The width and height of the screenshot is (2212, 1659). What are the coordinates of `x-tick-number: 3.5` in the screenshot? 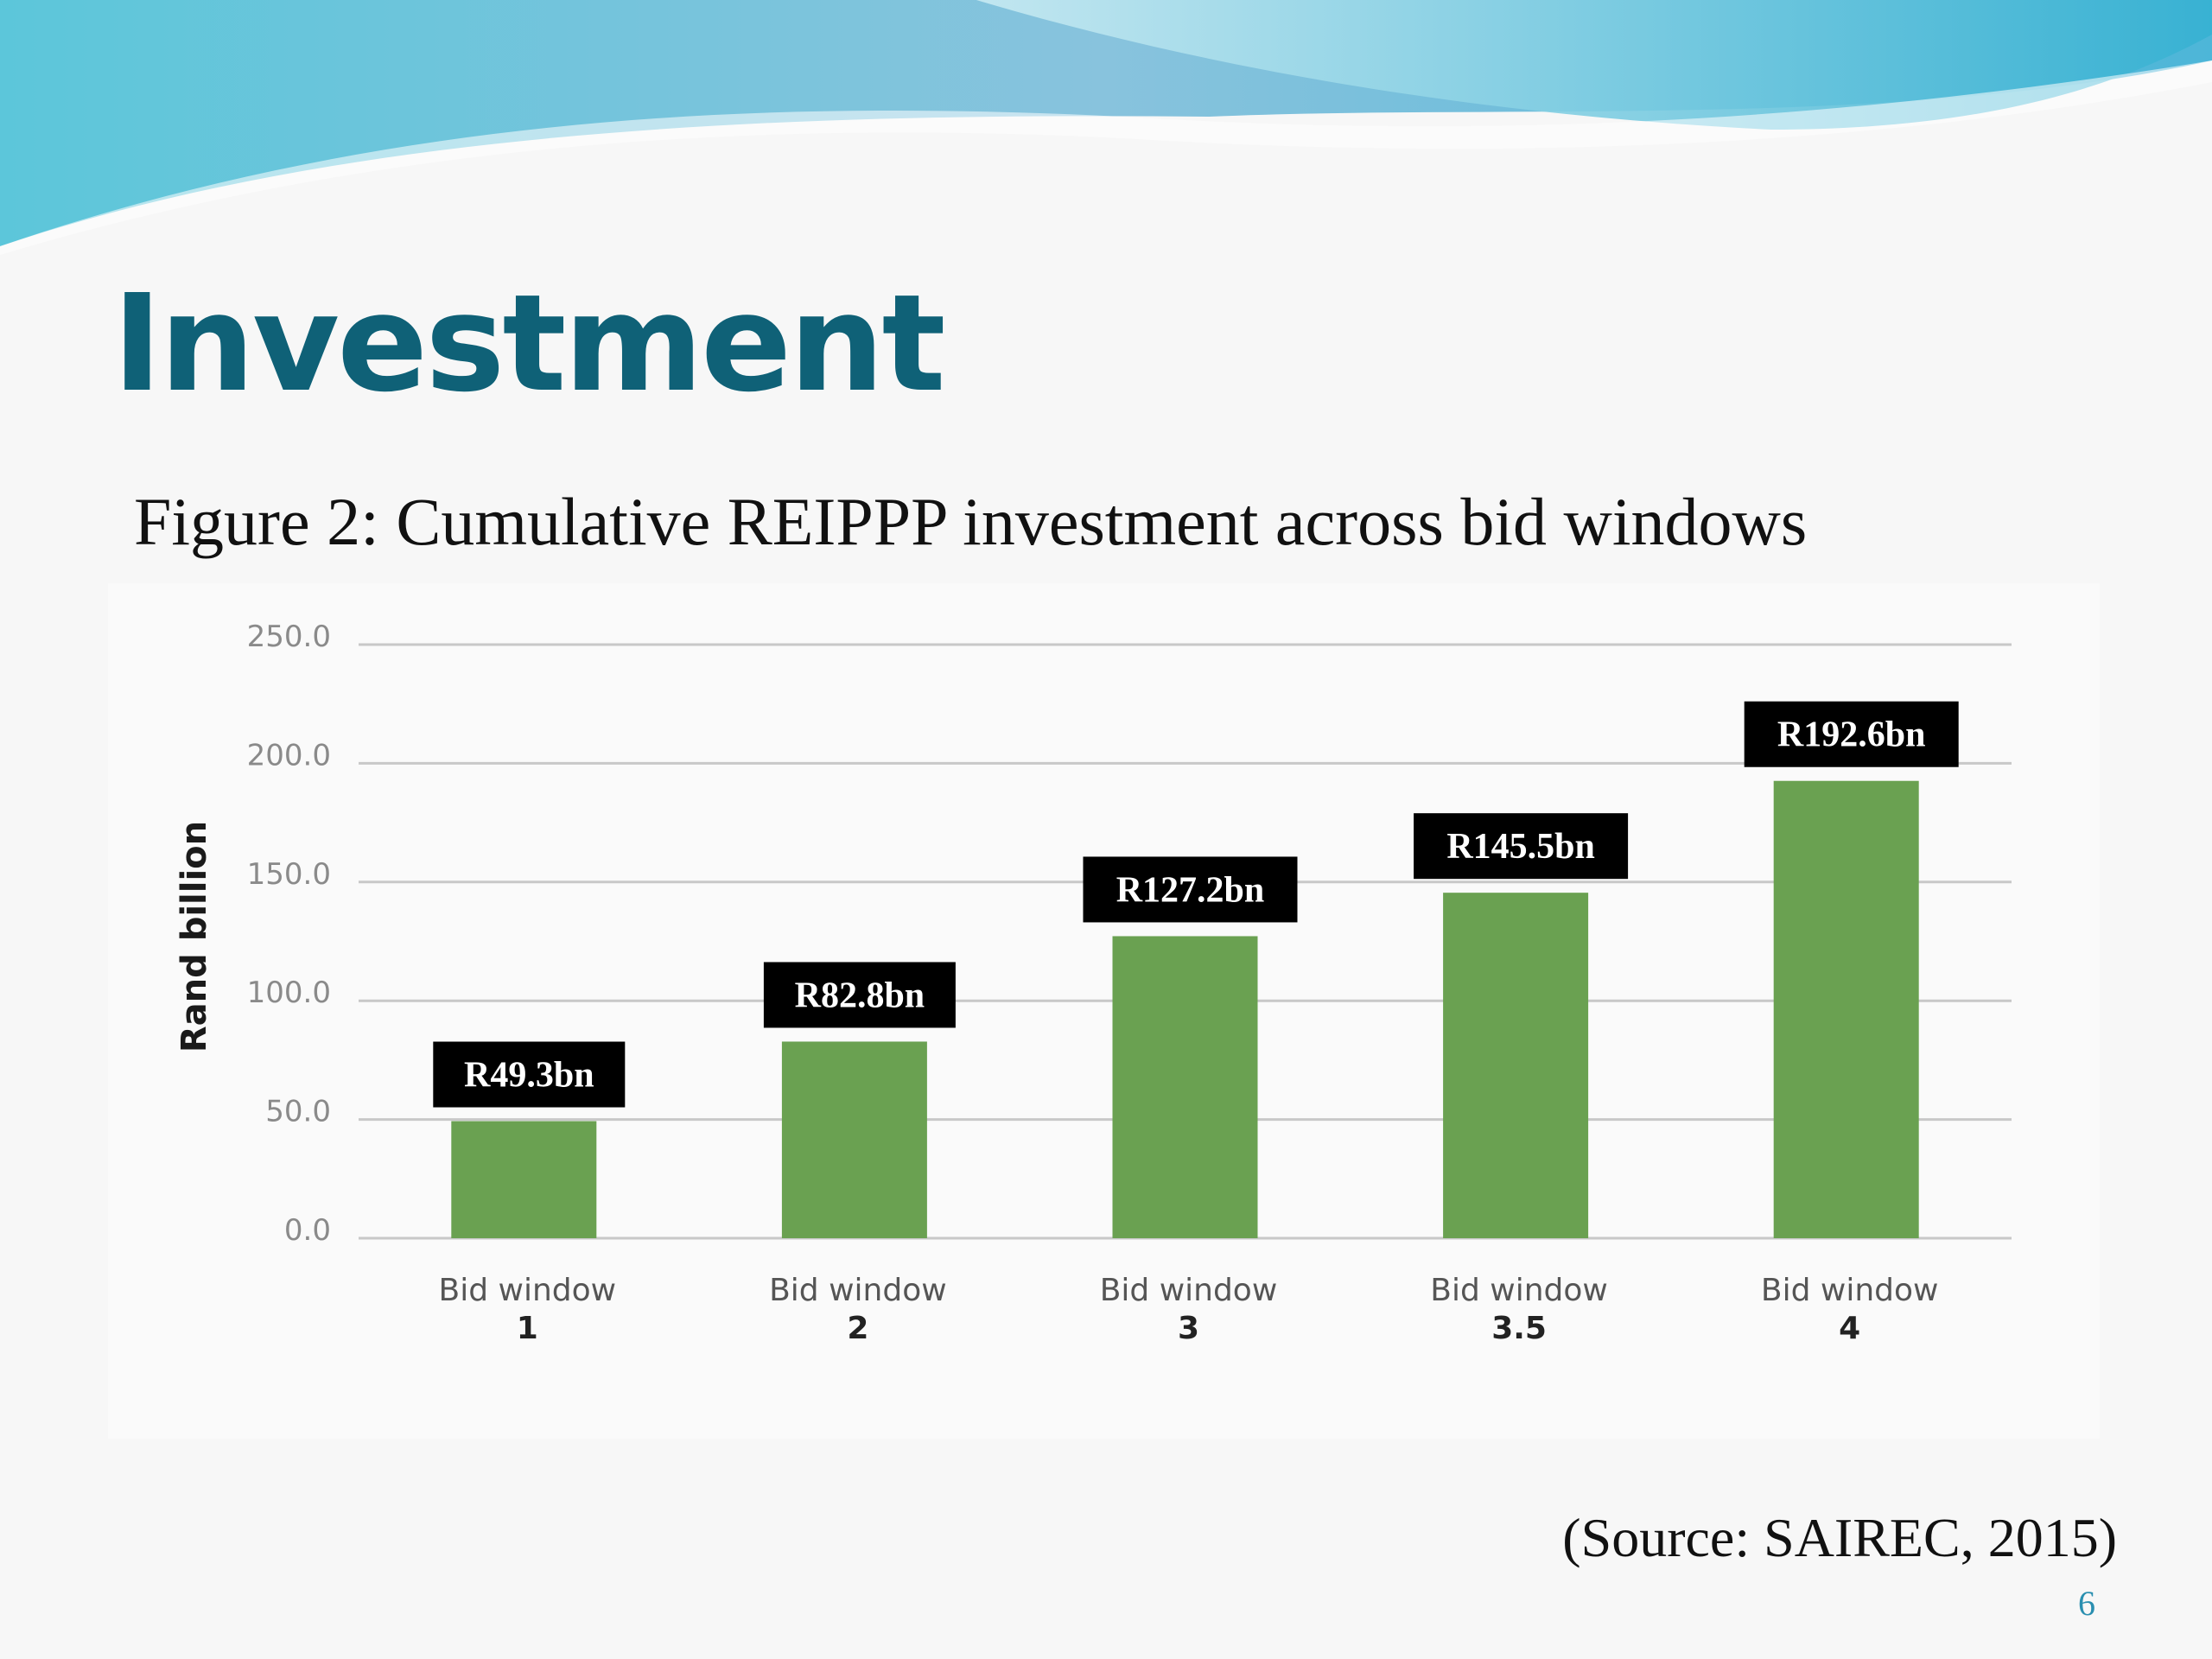 It's located at (1519, 1328).